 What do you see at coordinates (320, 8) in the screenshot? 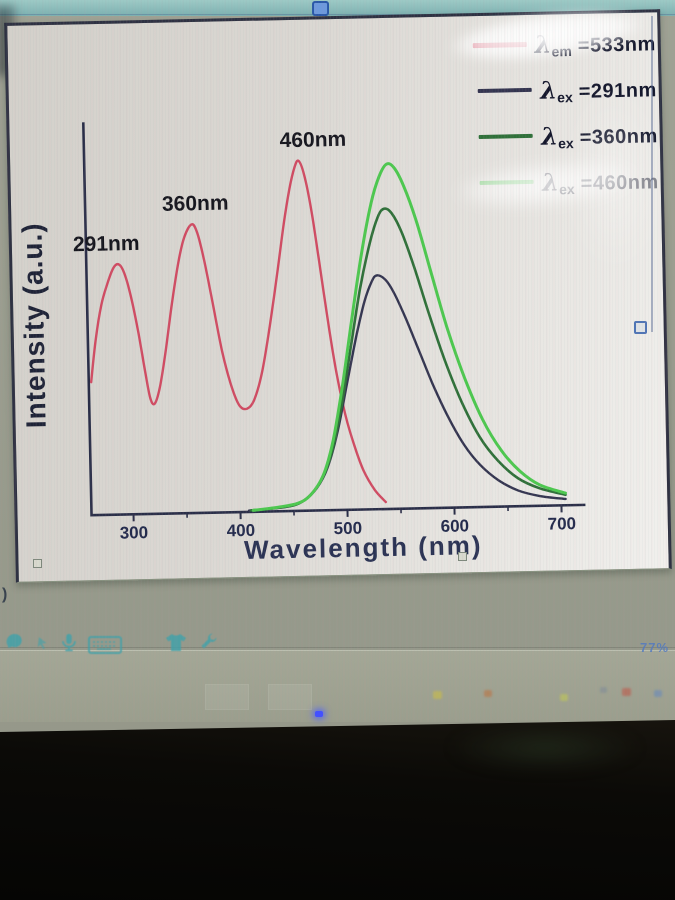
I see `selection-handle-top` at bounding box center [320, 8].